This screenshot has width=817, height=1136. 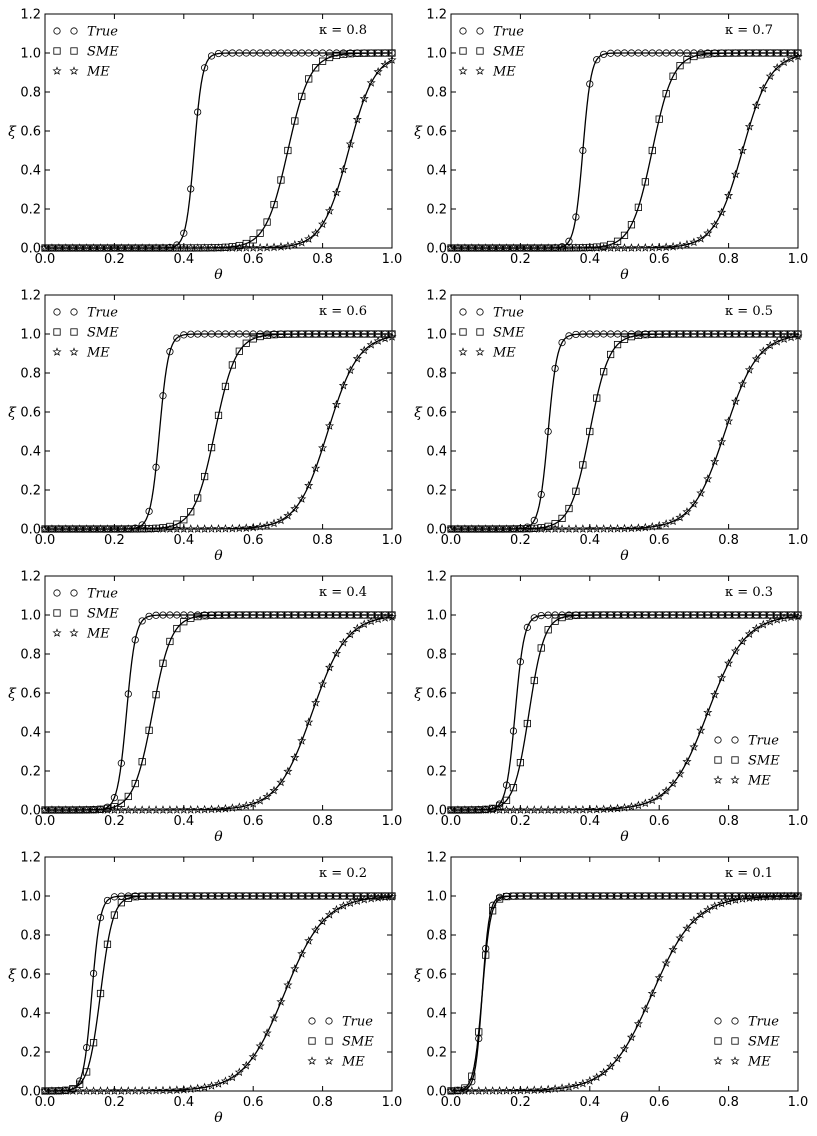 I want to click on x-tick-label: 1.0, so click(x=392, y=540).